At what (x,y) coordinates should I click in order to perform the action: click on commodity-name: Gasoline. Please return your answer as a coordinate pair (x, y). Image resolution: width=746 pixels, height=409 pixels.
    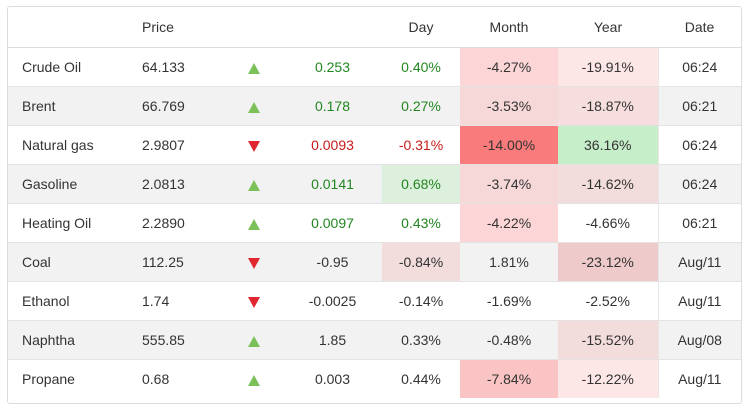
    Looking at the image, I should click on (73, 184).